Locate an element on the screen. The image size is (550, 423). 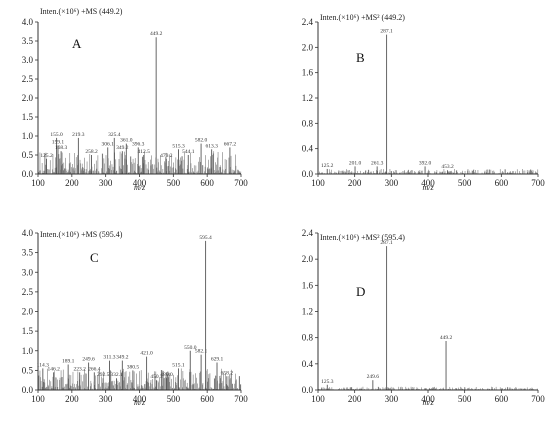
peak-label: 266.4 is located at coordinates (94, 369).